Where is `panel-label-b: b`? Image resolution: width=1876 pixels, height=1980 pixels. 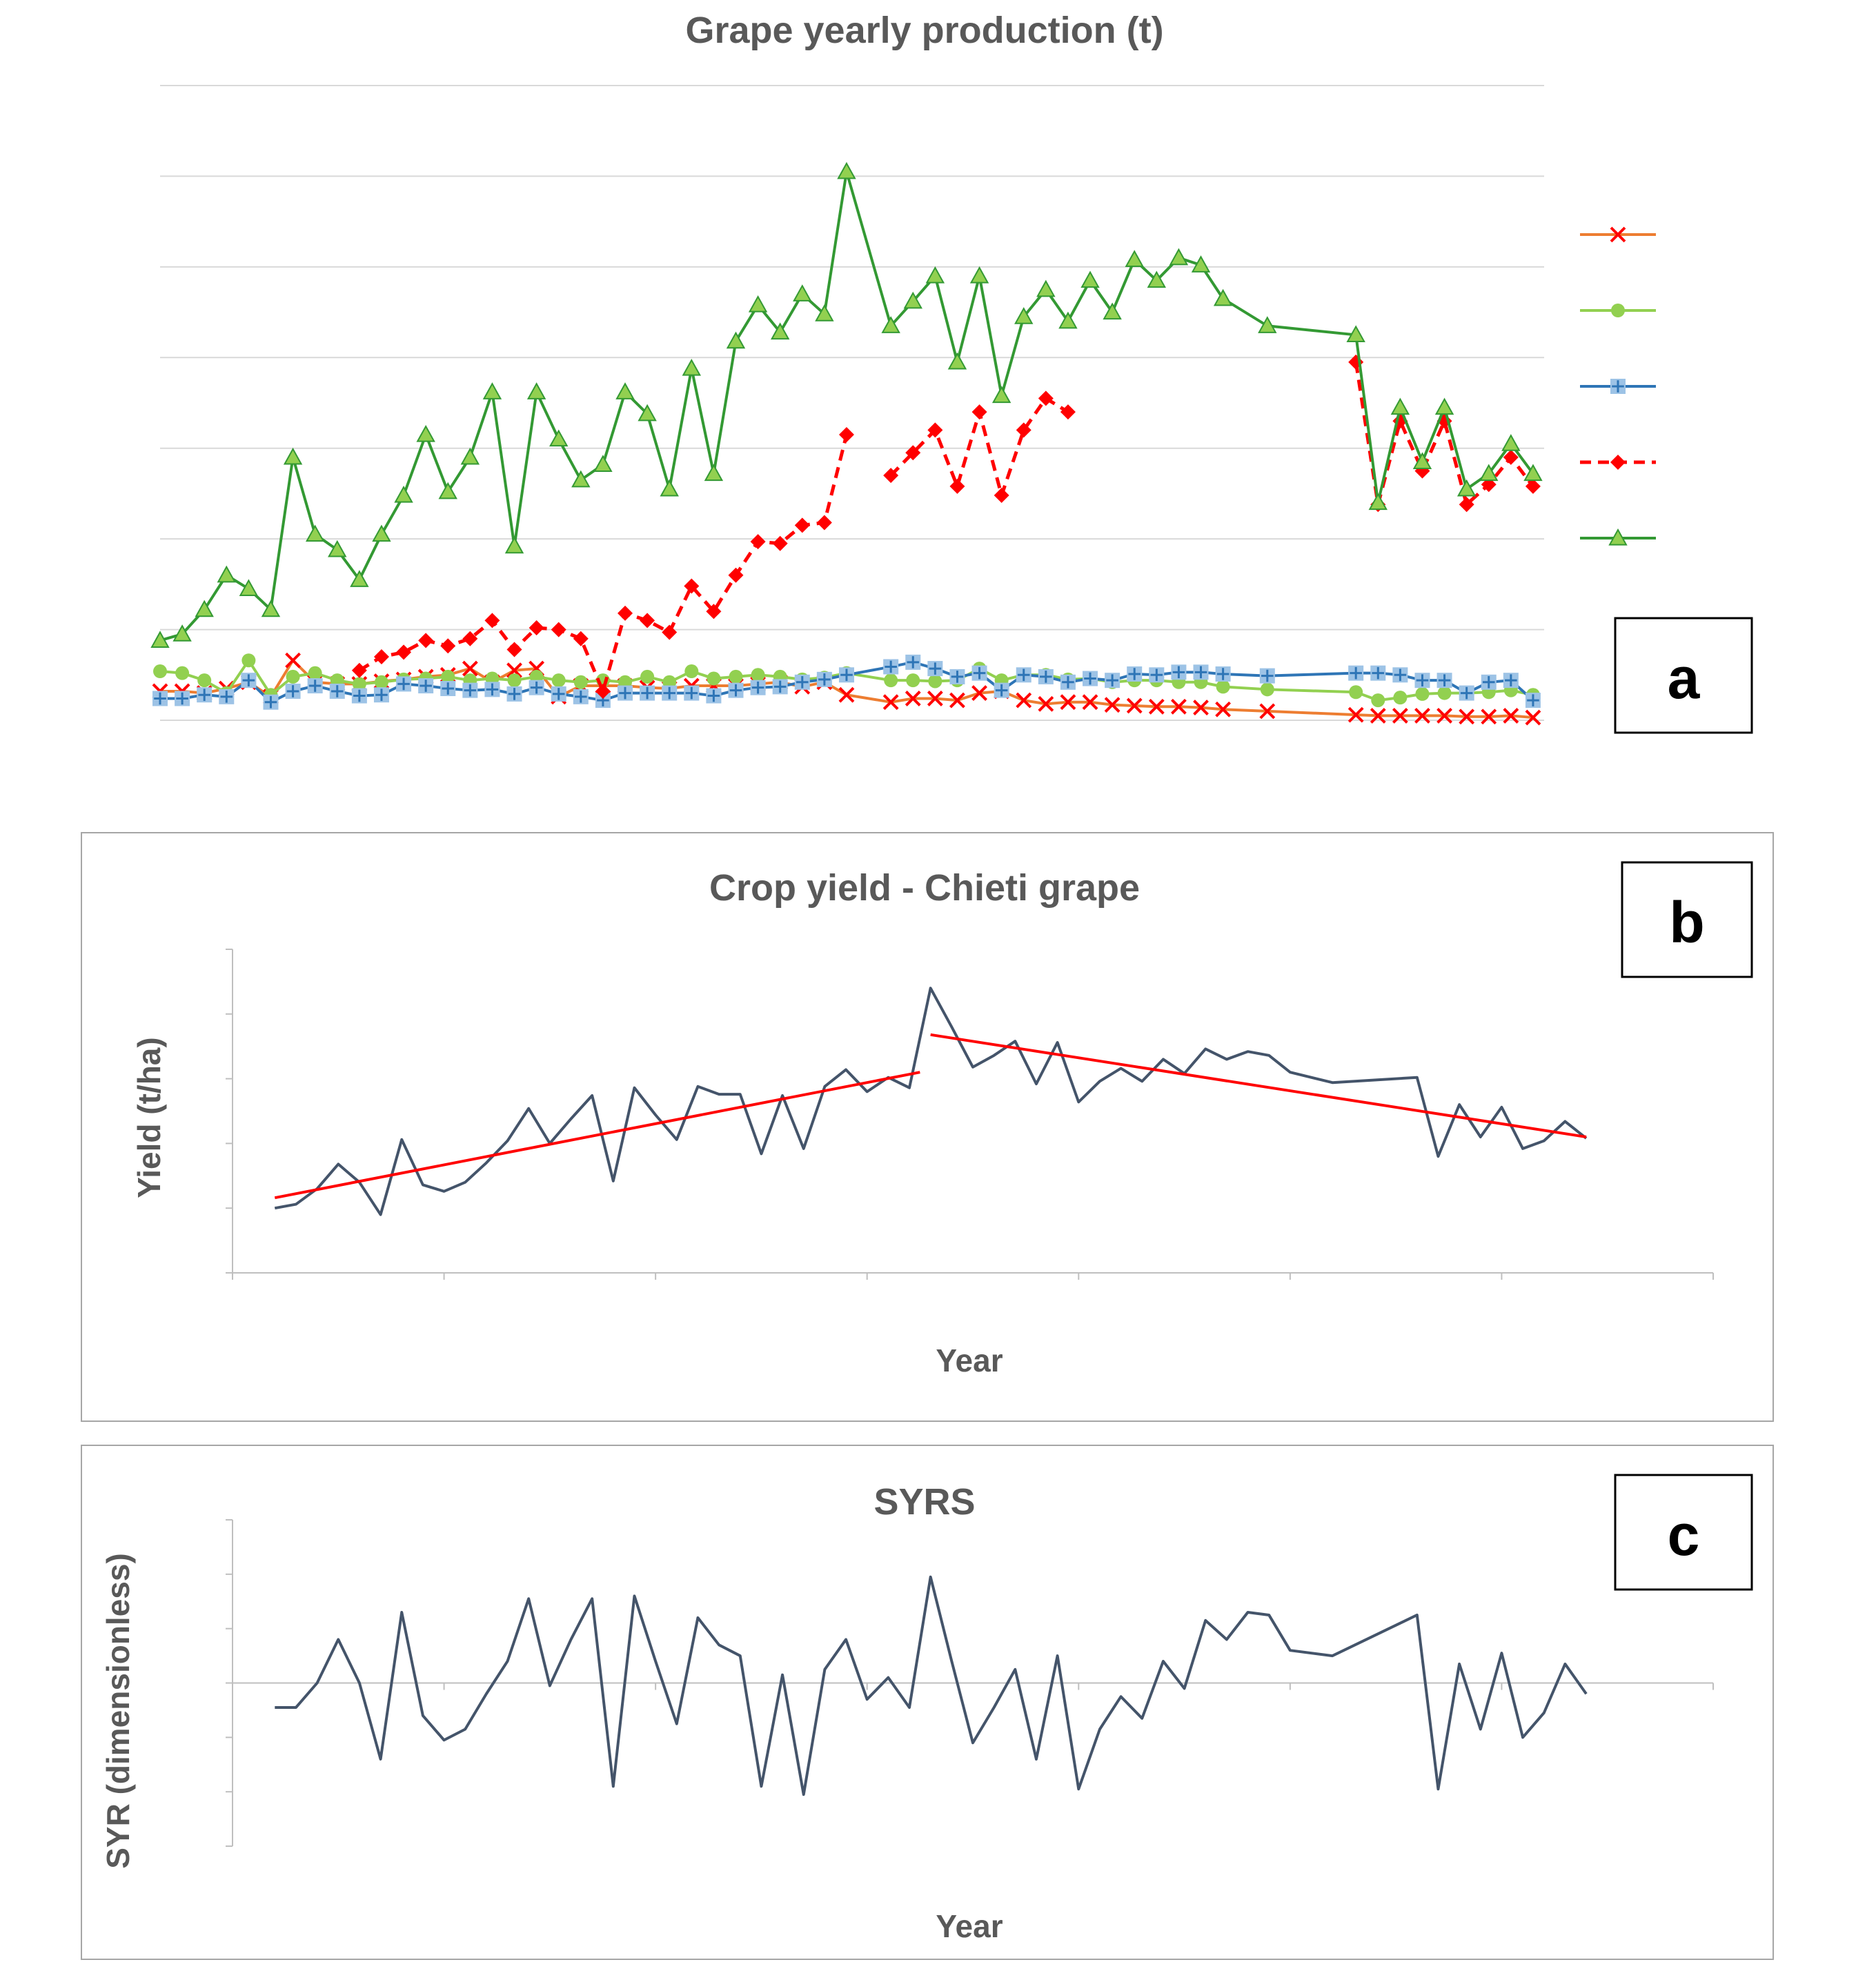 panel-label-b: b is located at coordinates (1687, 922).